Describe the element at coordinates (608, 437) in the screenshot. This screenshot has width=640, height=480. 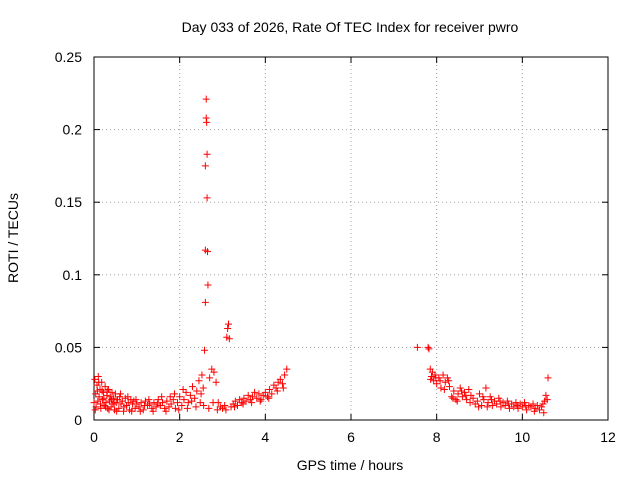
I see `x-tick-label: 12` at that location.